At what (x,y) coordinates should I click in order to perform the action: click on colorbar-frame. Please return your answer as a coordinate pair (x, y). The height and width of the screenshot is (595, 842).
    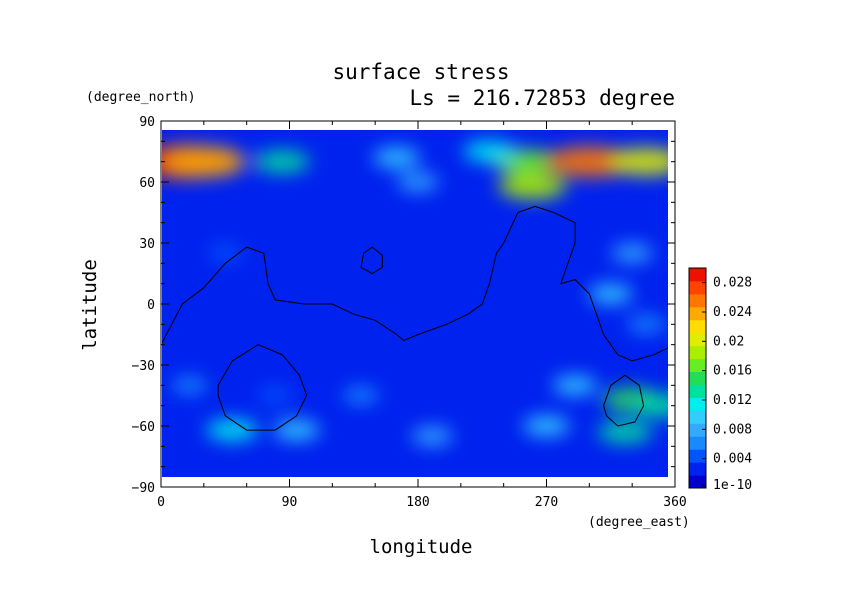
    Looking at the image, I should click on (697, 378).